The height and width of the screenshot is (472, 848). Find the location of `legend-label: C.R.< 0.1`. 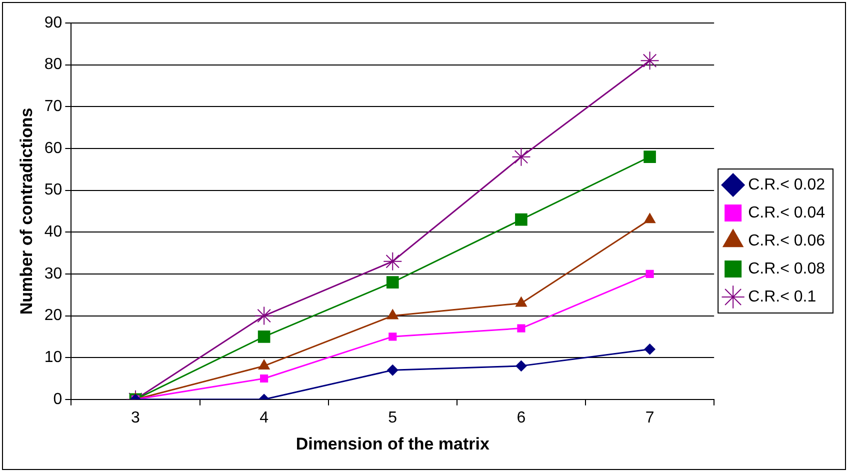

legend-label: C.R.< 0.1 is located at coordinates (782, 297).